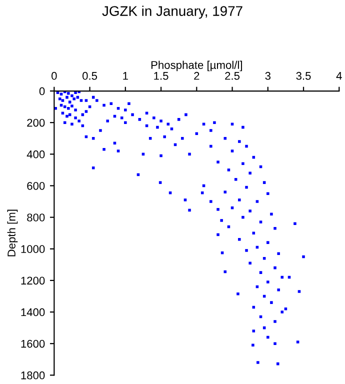 Image resolution: width=345 pixels, height=384 pixels. Describe the element at coordinates (172, 12) in the screenshot. I see `chart-title: JGZK in January, 1977` at that location.